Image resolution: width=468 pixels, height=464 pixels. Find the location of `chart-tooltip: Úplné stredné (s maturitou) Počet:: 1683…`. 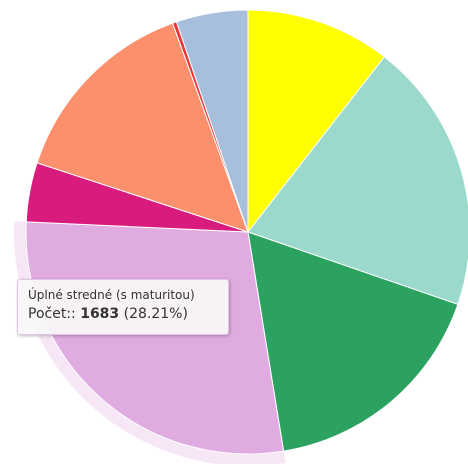

chart-tooltip: Úplné stredné (s maturitou) Počet:: 1683… is located at coordinates (123, 307).